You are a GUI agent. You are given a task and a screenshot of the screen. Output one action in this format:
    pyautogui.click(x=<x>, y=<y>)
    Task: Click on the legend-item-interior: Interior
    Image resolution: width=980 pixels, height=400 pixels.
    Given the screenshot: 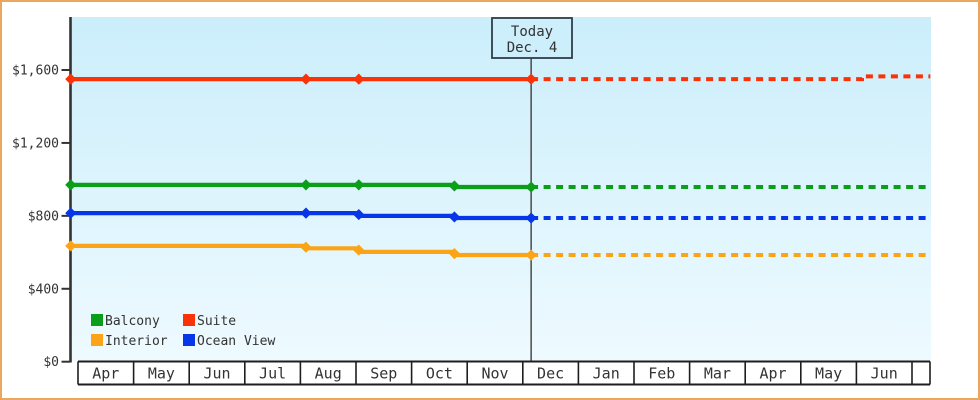 What is the action you would take?
    pyautogui.click(x=129, y=341)
    